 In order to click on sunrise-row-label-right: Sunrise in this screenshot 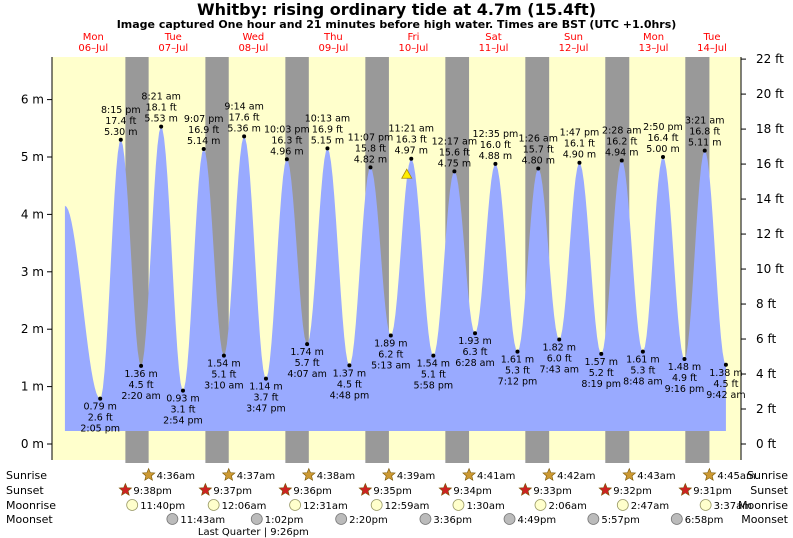, I will do `click(767, 475)`.